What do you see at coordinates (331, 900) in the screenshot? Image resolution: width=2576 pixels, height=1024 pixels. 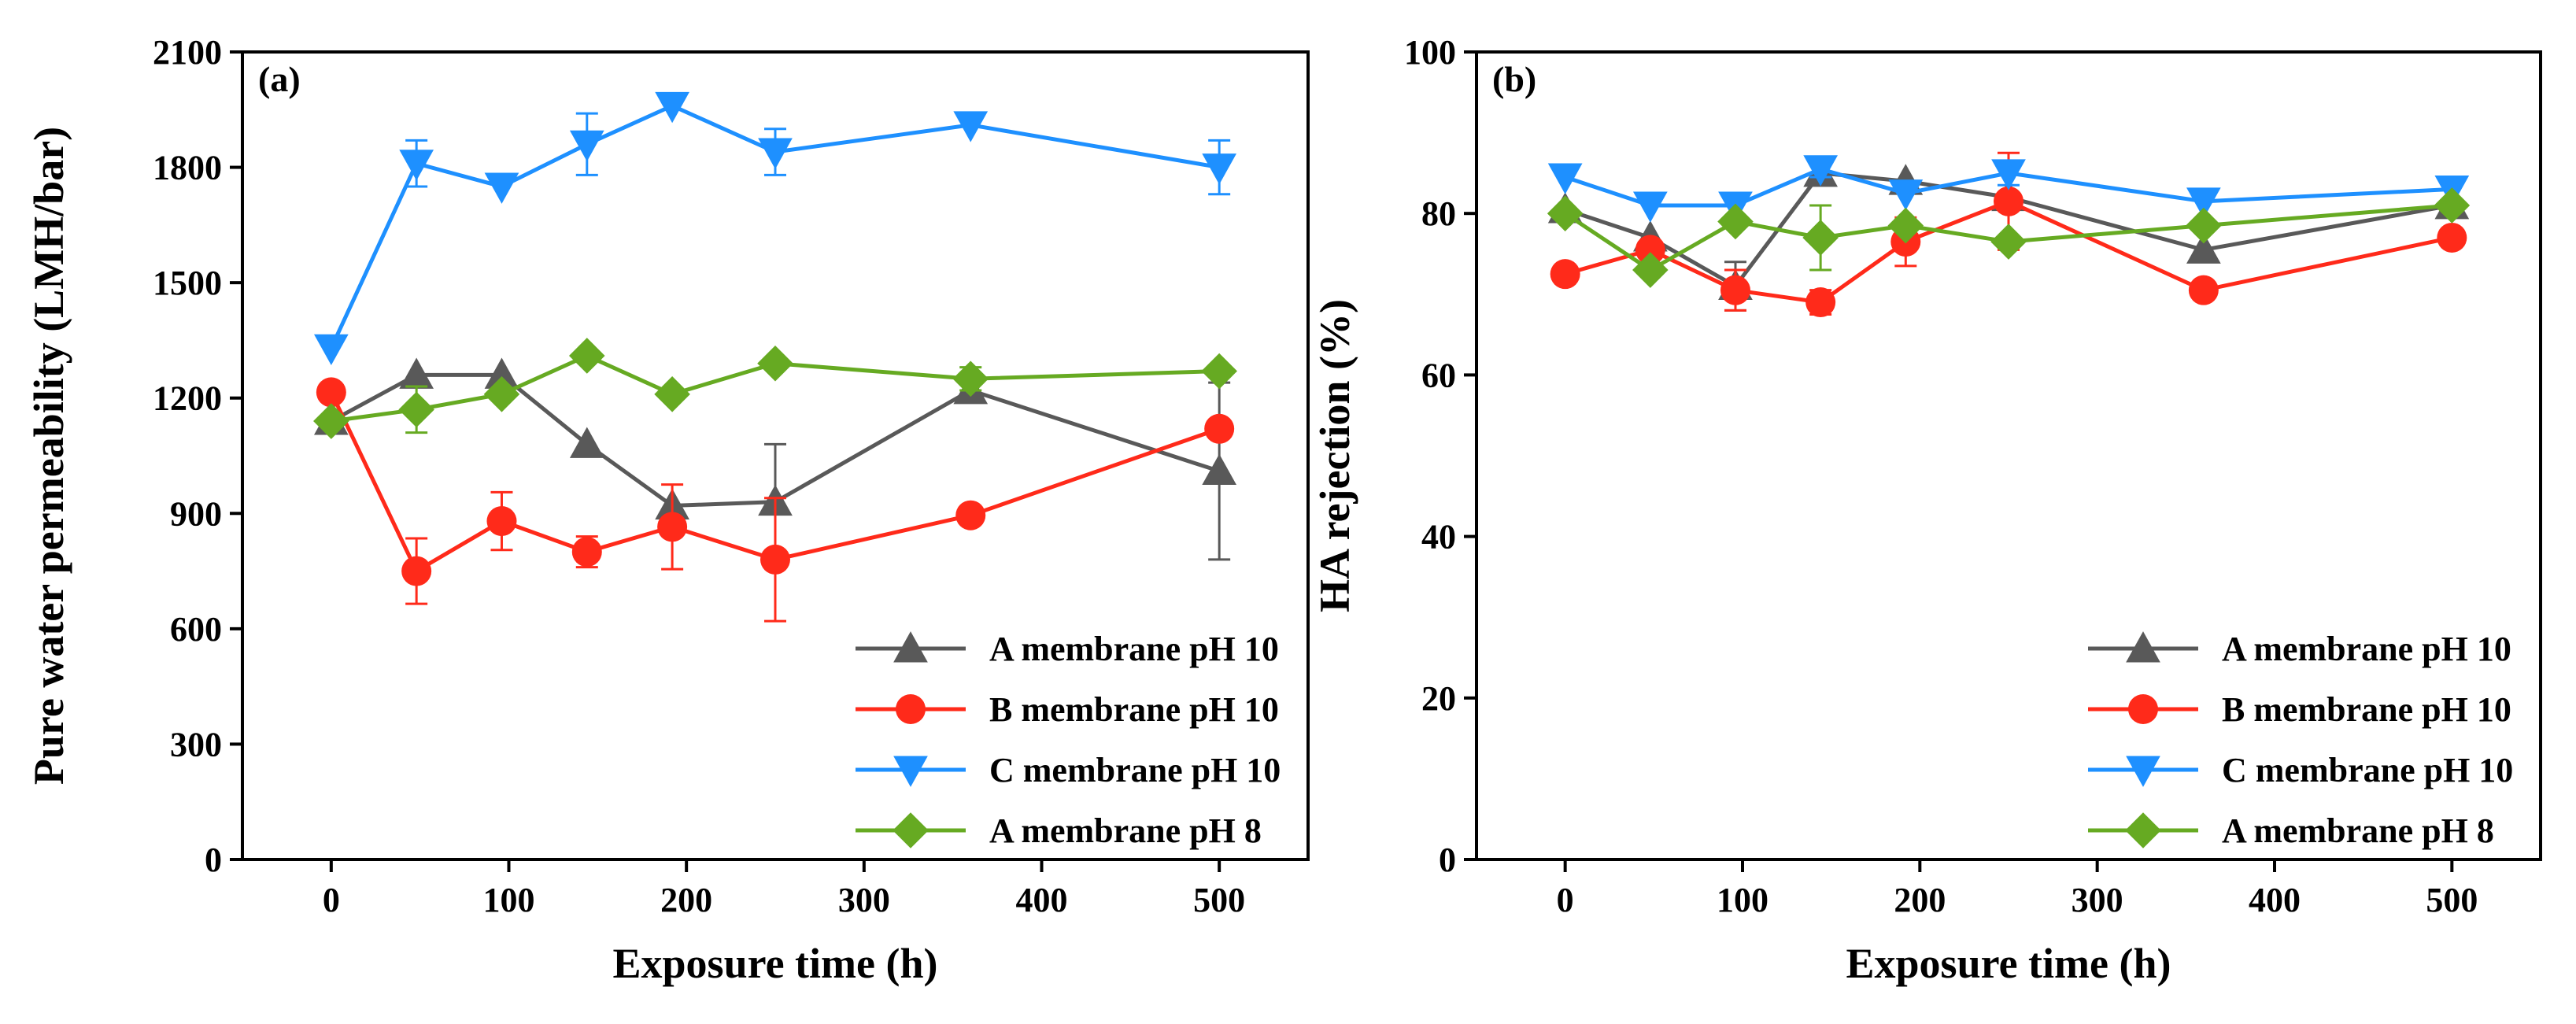 I see `x-tick-label: 0` at bounding box center [331, 900].